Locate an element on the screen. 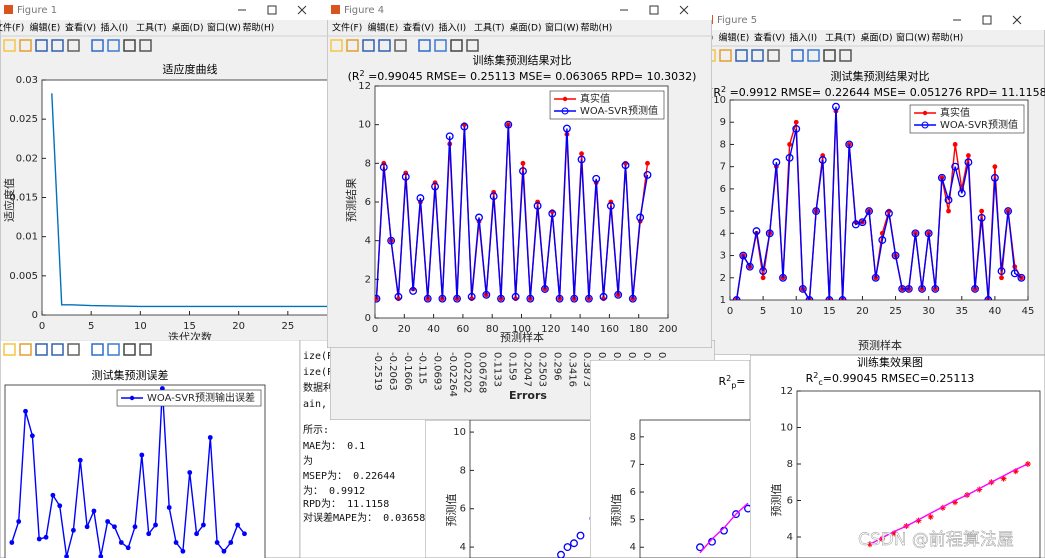 The height and width of the screenshot is (558, 1045). x-tick-label: 0.2047 is located at coordinates (526, 369).